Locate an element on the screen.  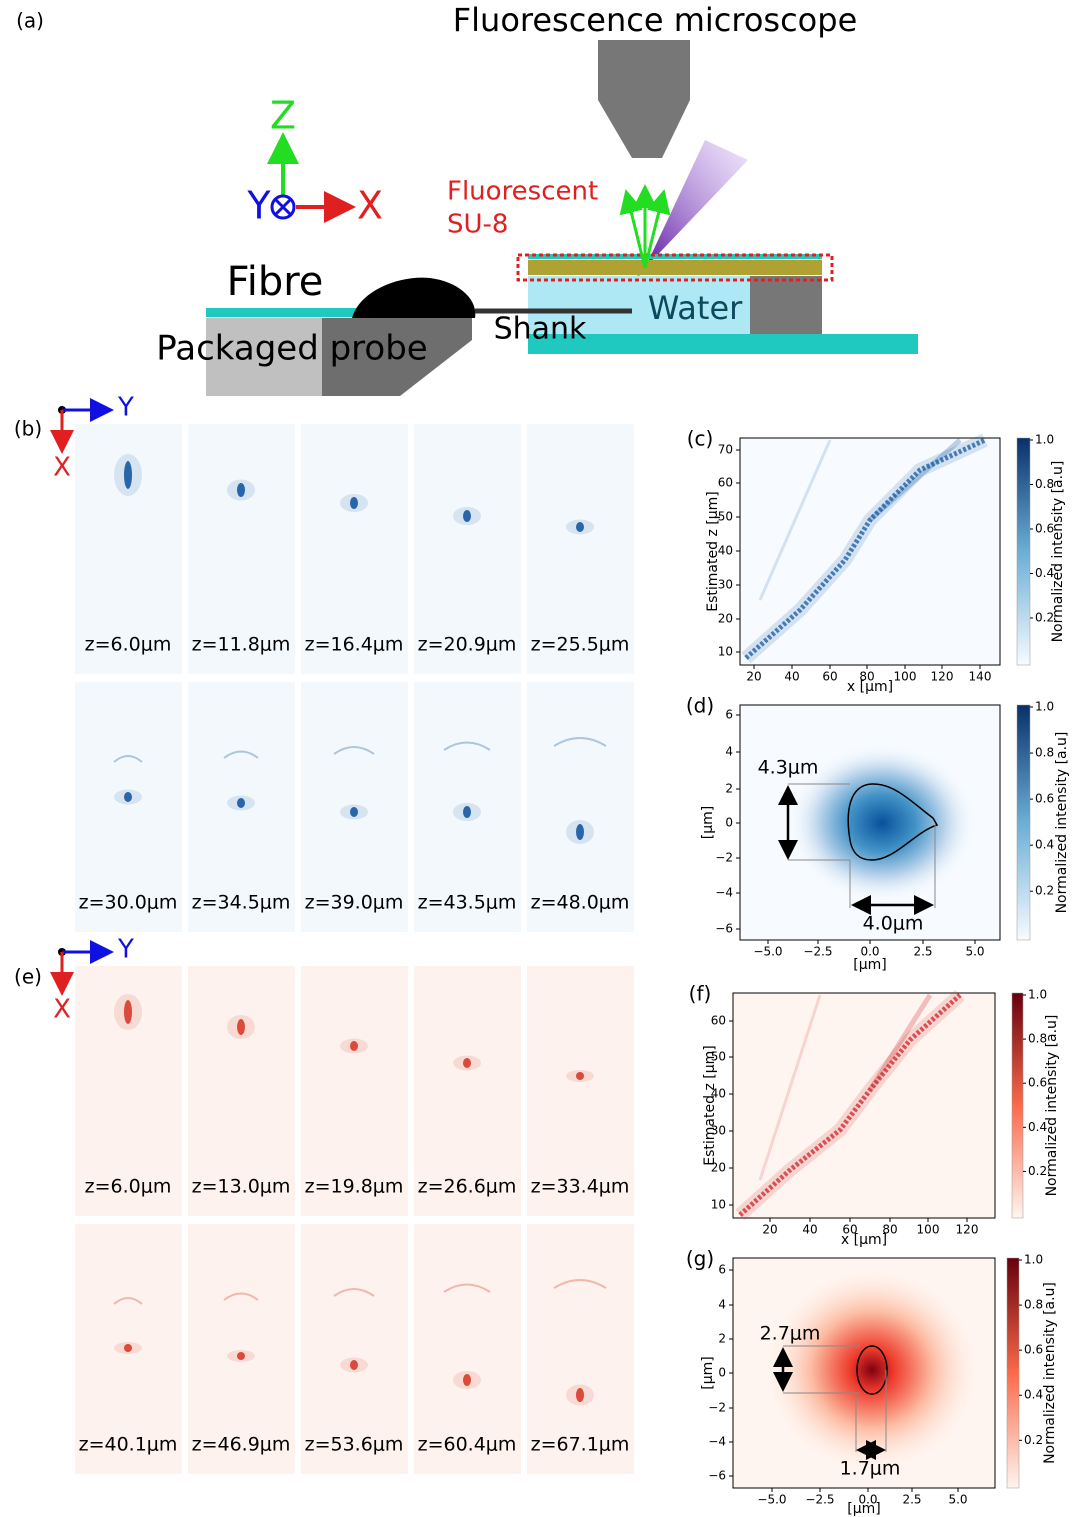
label: Fibre is located at coordinates (275, 282).